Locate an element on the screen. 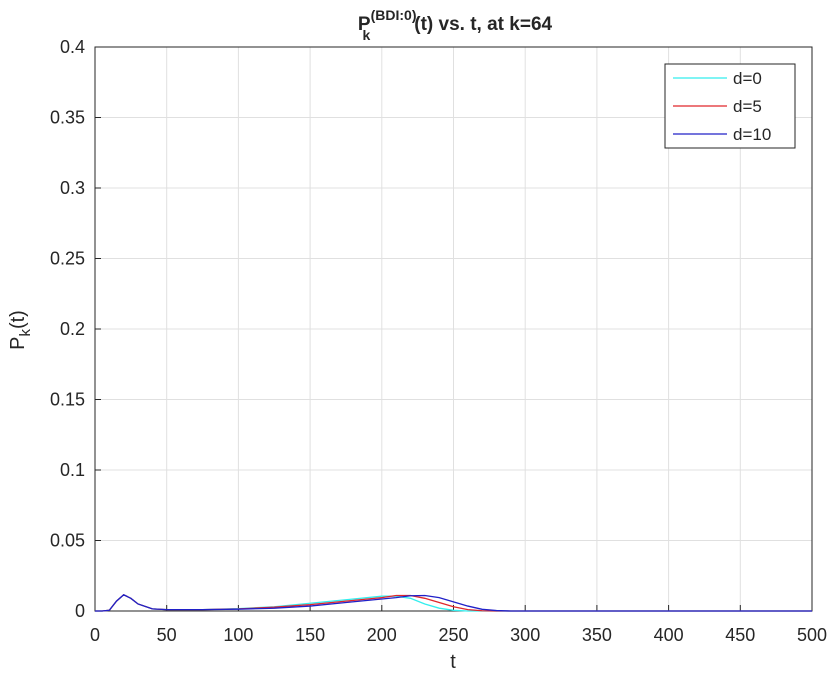 The height and width of the screenshot is (681, 830). title-sup: (BDI:0) is located at coordinates (394, 15).